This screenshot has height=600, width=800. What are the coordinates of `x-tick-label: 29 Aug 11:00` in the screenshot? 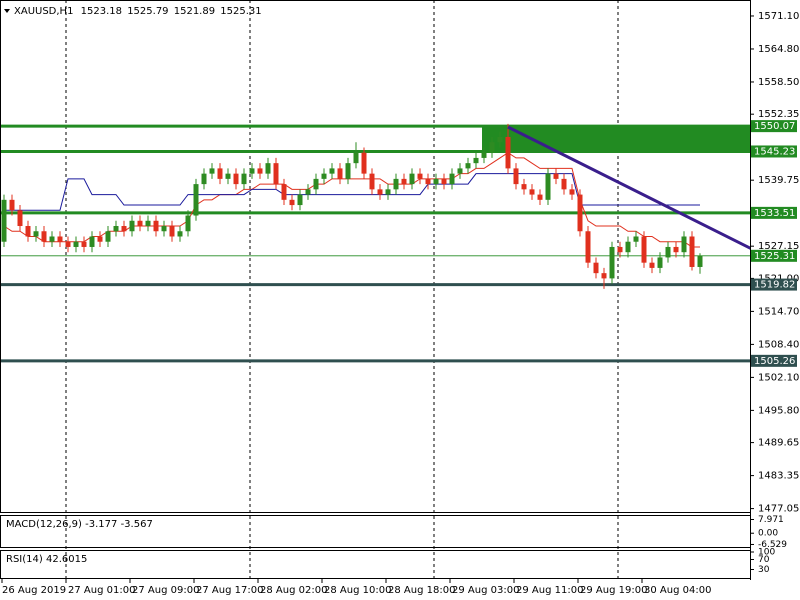 It's located at (549, 590).